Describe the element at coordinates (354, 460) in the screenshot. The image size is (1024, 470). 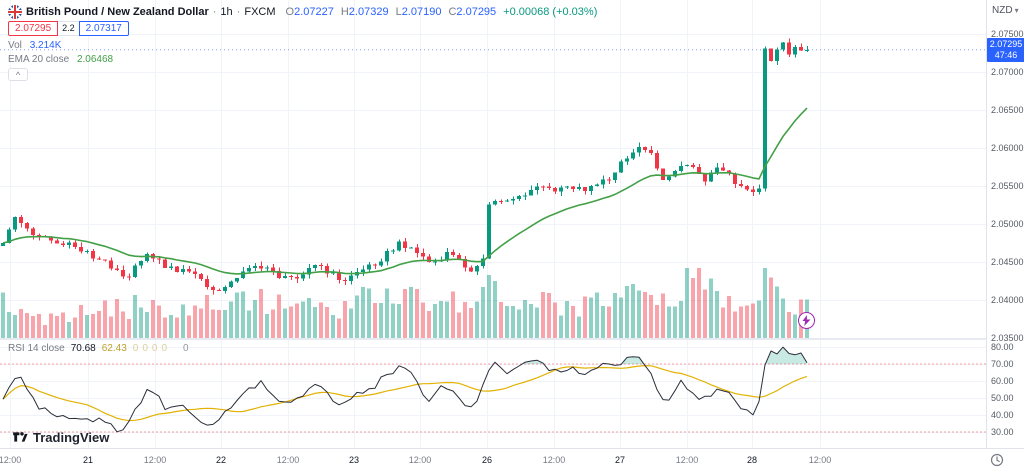
I see `time-tick-label: 23` at that location.